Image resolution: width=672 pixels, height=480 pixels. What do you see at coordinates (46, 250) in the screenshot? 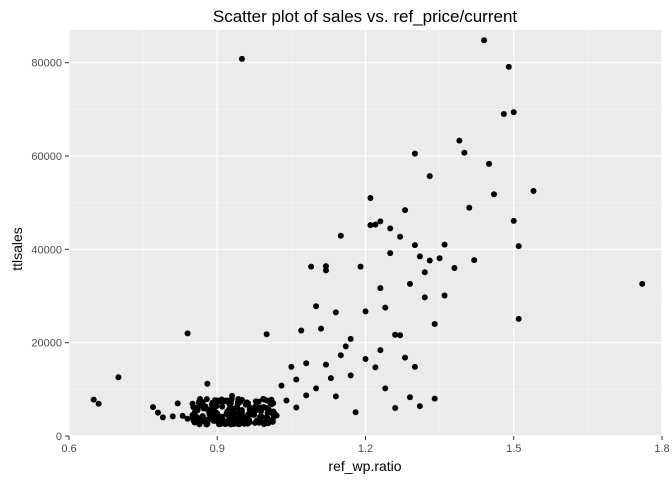
I see `y-tick-label: 40000` at bounding box center [46, 250].